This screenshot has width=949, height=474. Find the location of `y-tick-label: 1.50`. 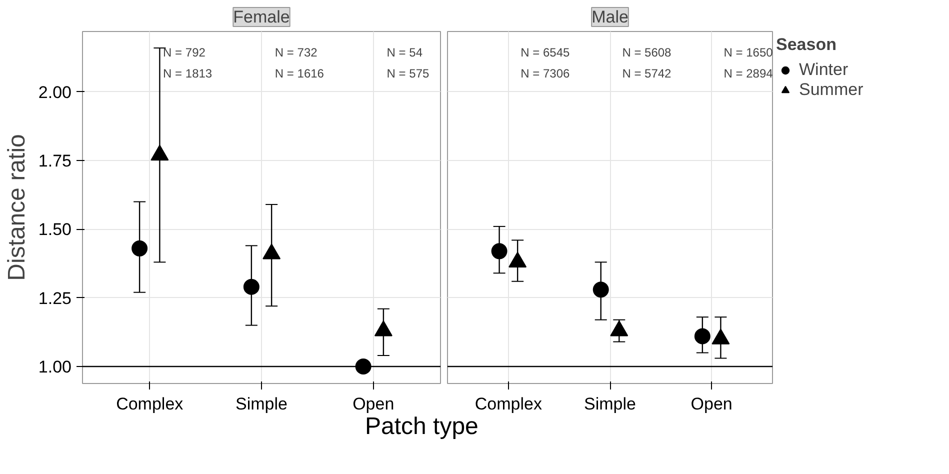

y-tick-label: 1.50 is located at coordinates (55, 230).